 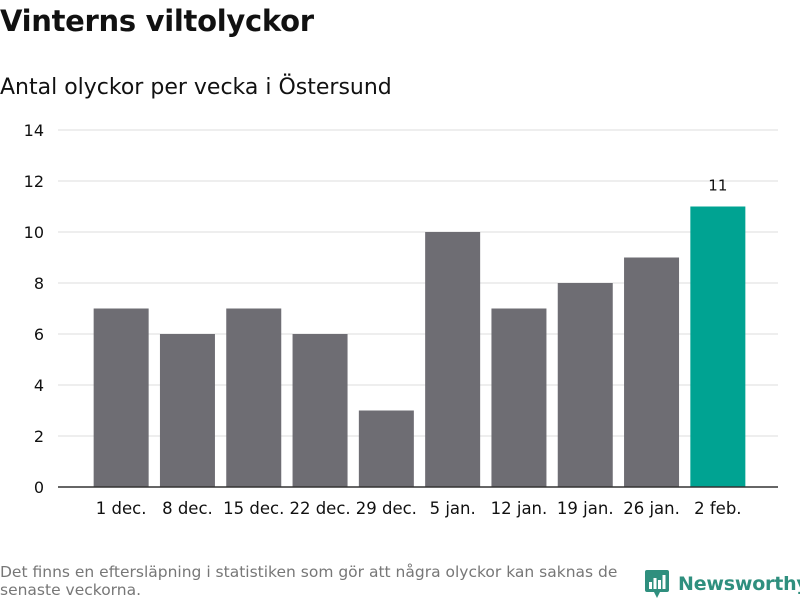 I want to click on y-tick-label: 12, so click(x=34, y=181).